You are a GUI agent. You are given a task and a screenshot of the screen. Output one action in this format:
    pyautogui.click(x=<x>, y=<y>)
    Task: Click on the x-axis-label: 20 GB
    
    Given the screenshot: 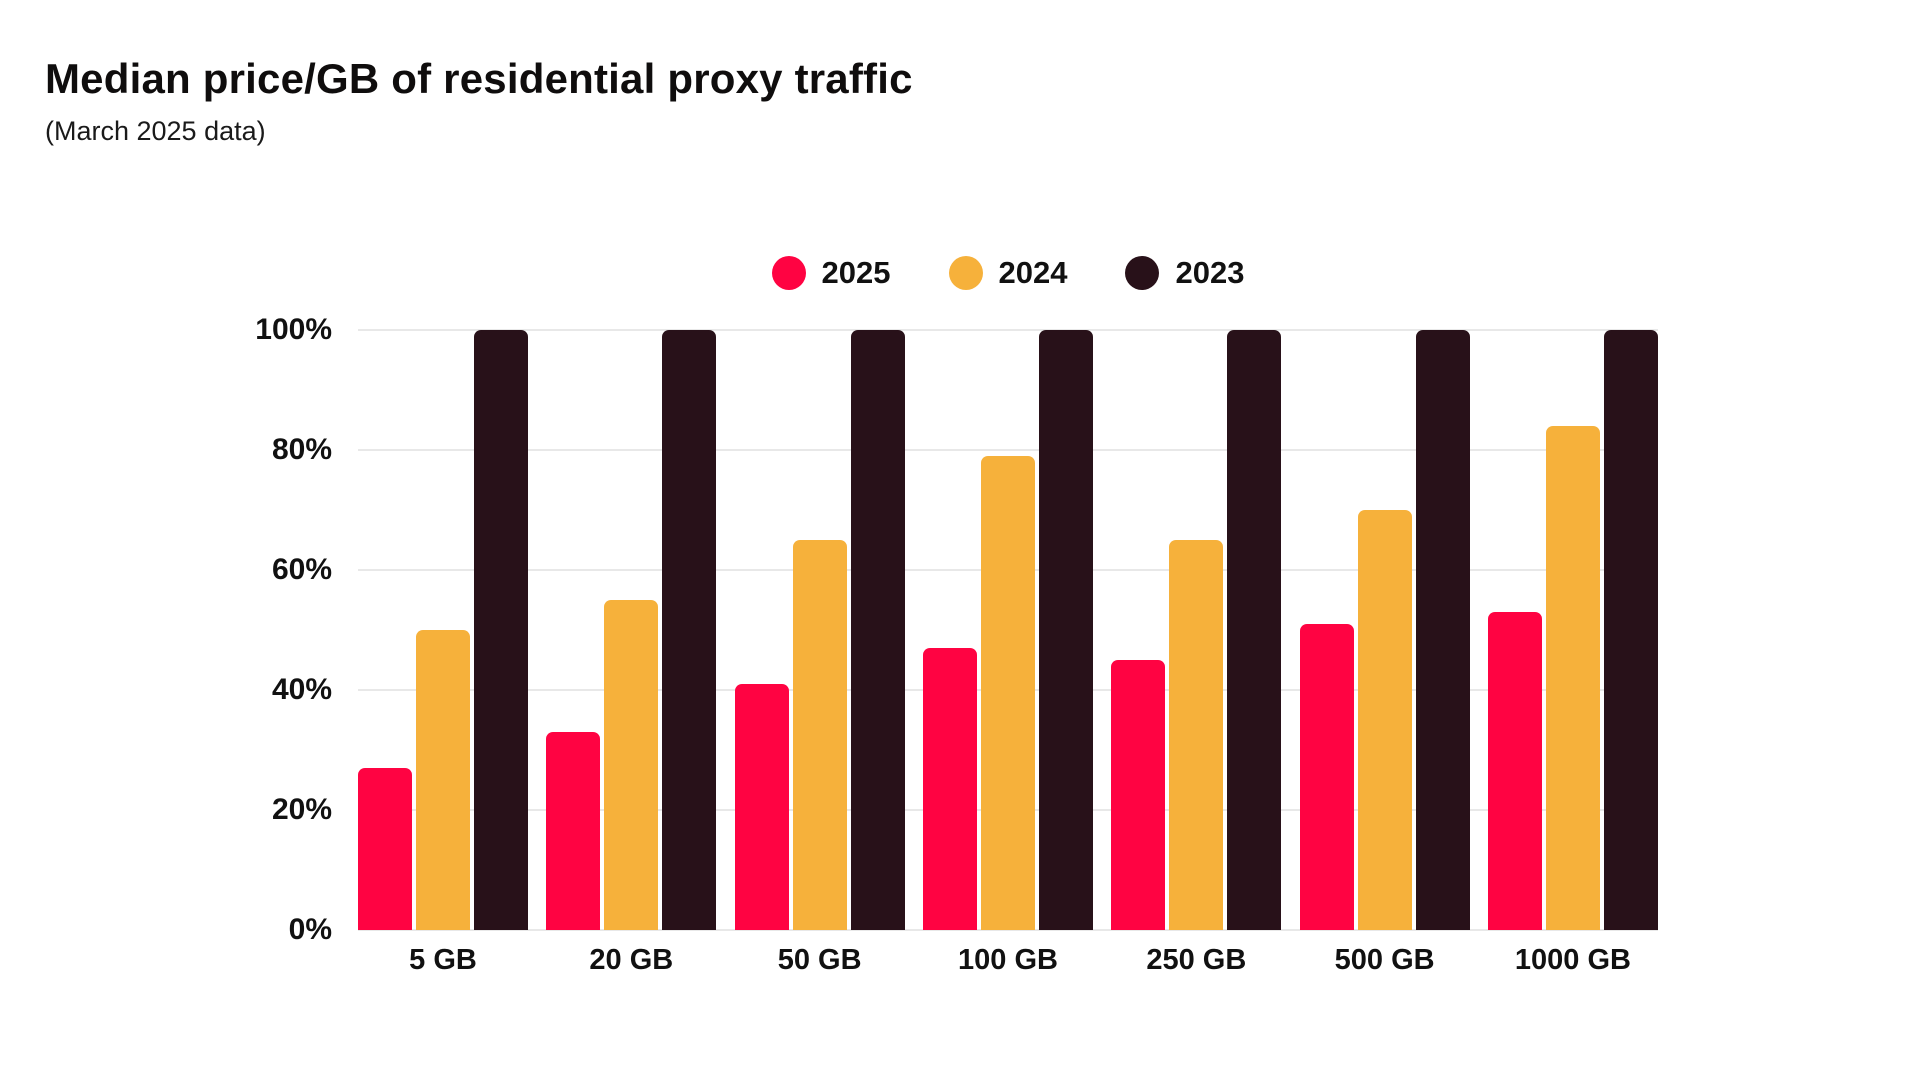 What is the action you would take?
    pyautogui.click(x=631, y=960)
    